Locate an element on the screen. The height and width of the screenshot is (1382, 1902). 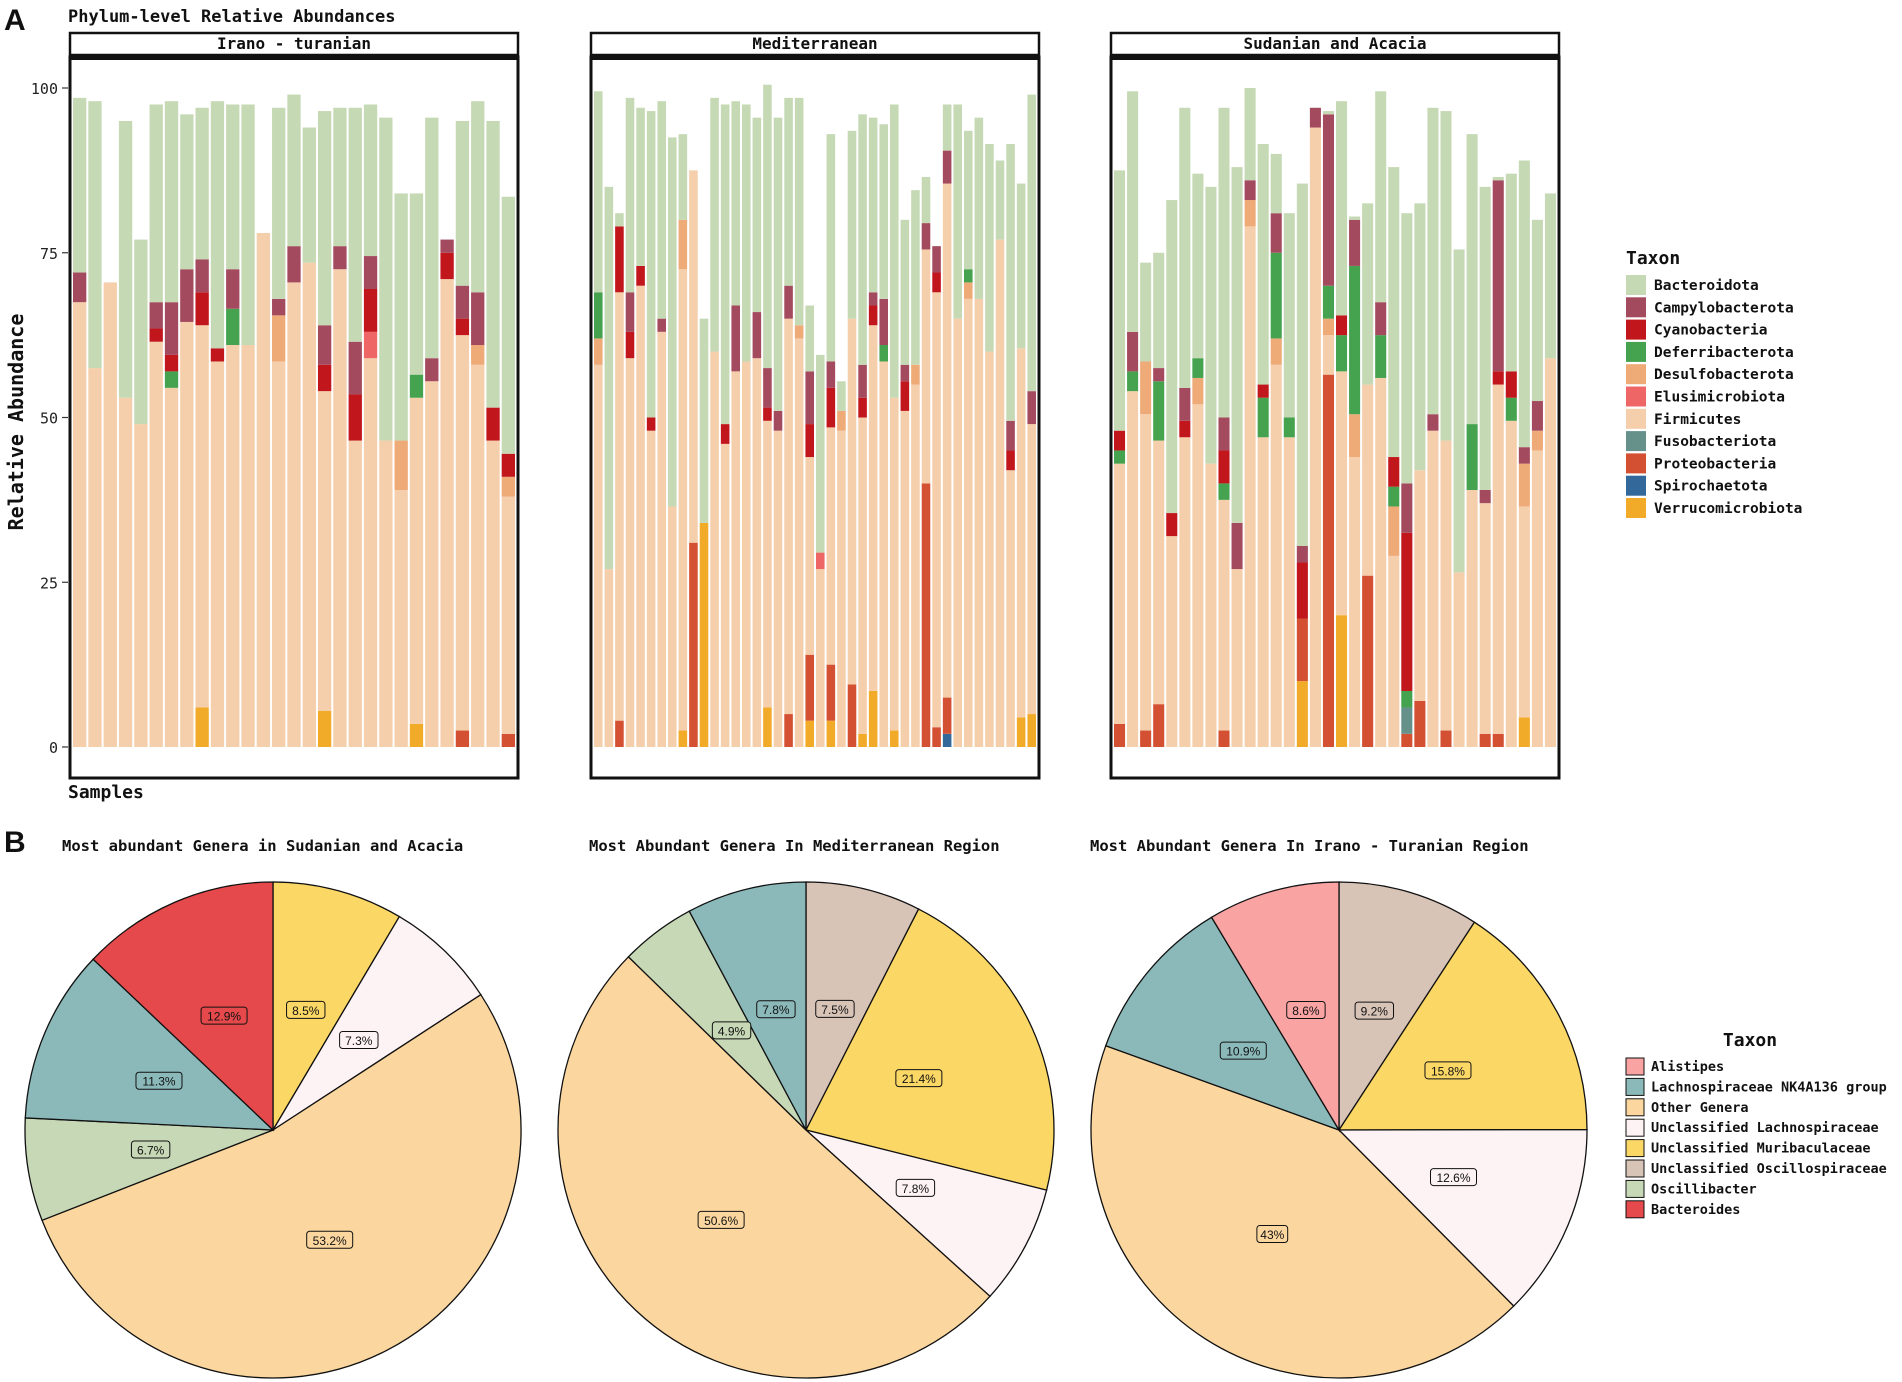
legend-label-deferribacterota: Deferribacterota is located at coordinates (1724, 353).